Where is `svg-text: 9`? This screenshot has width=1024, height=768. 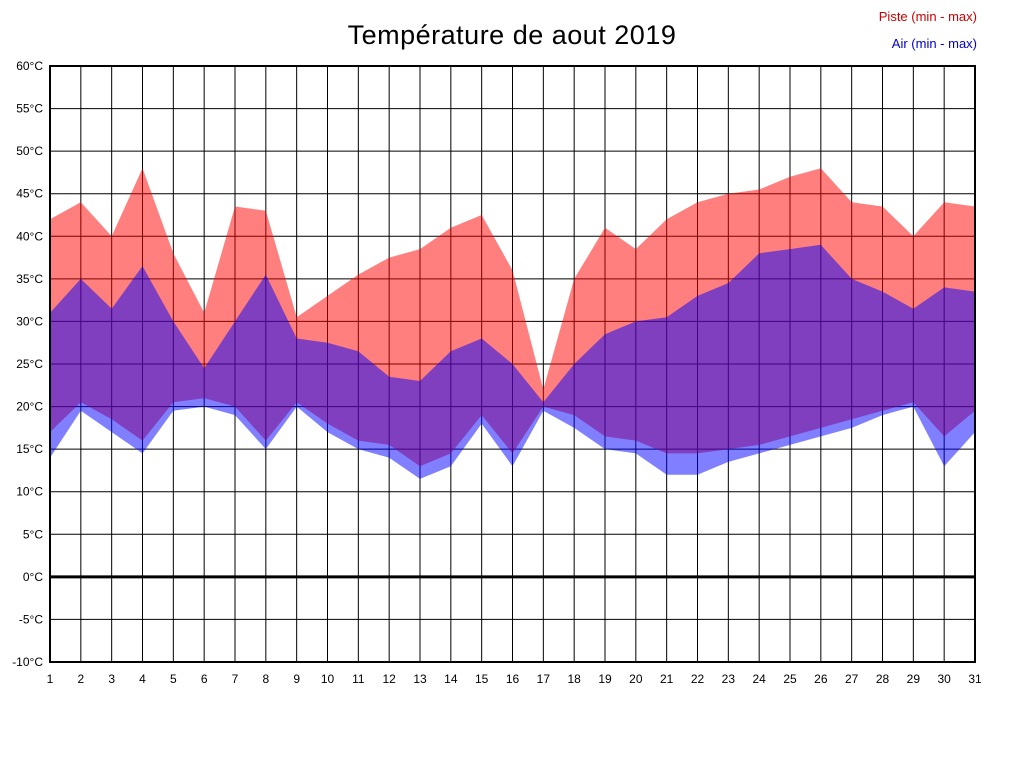 svg-text: 9 is located at coordinates (296, 679).